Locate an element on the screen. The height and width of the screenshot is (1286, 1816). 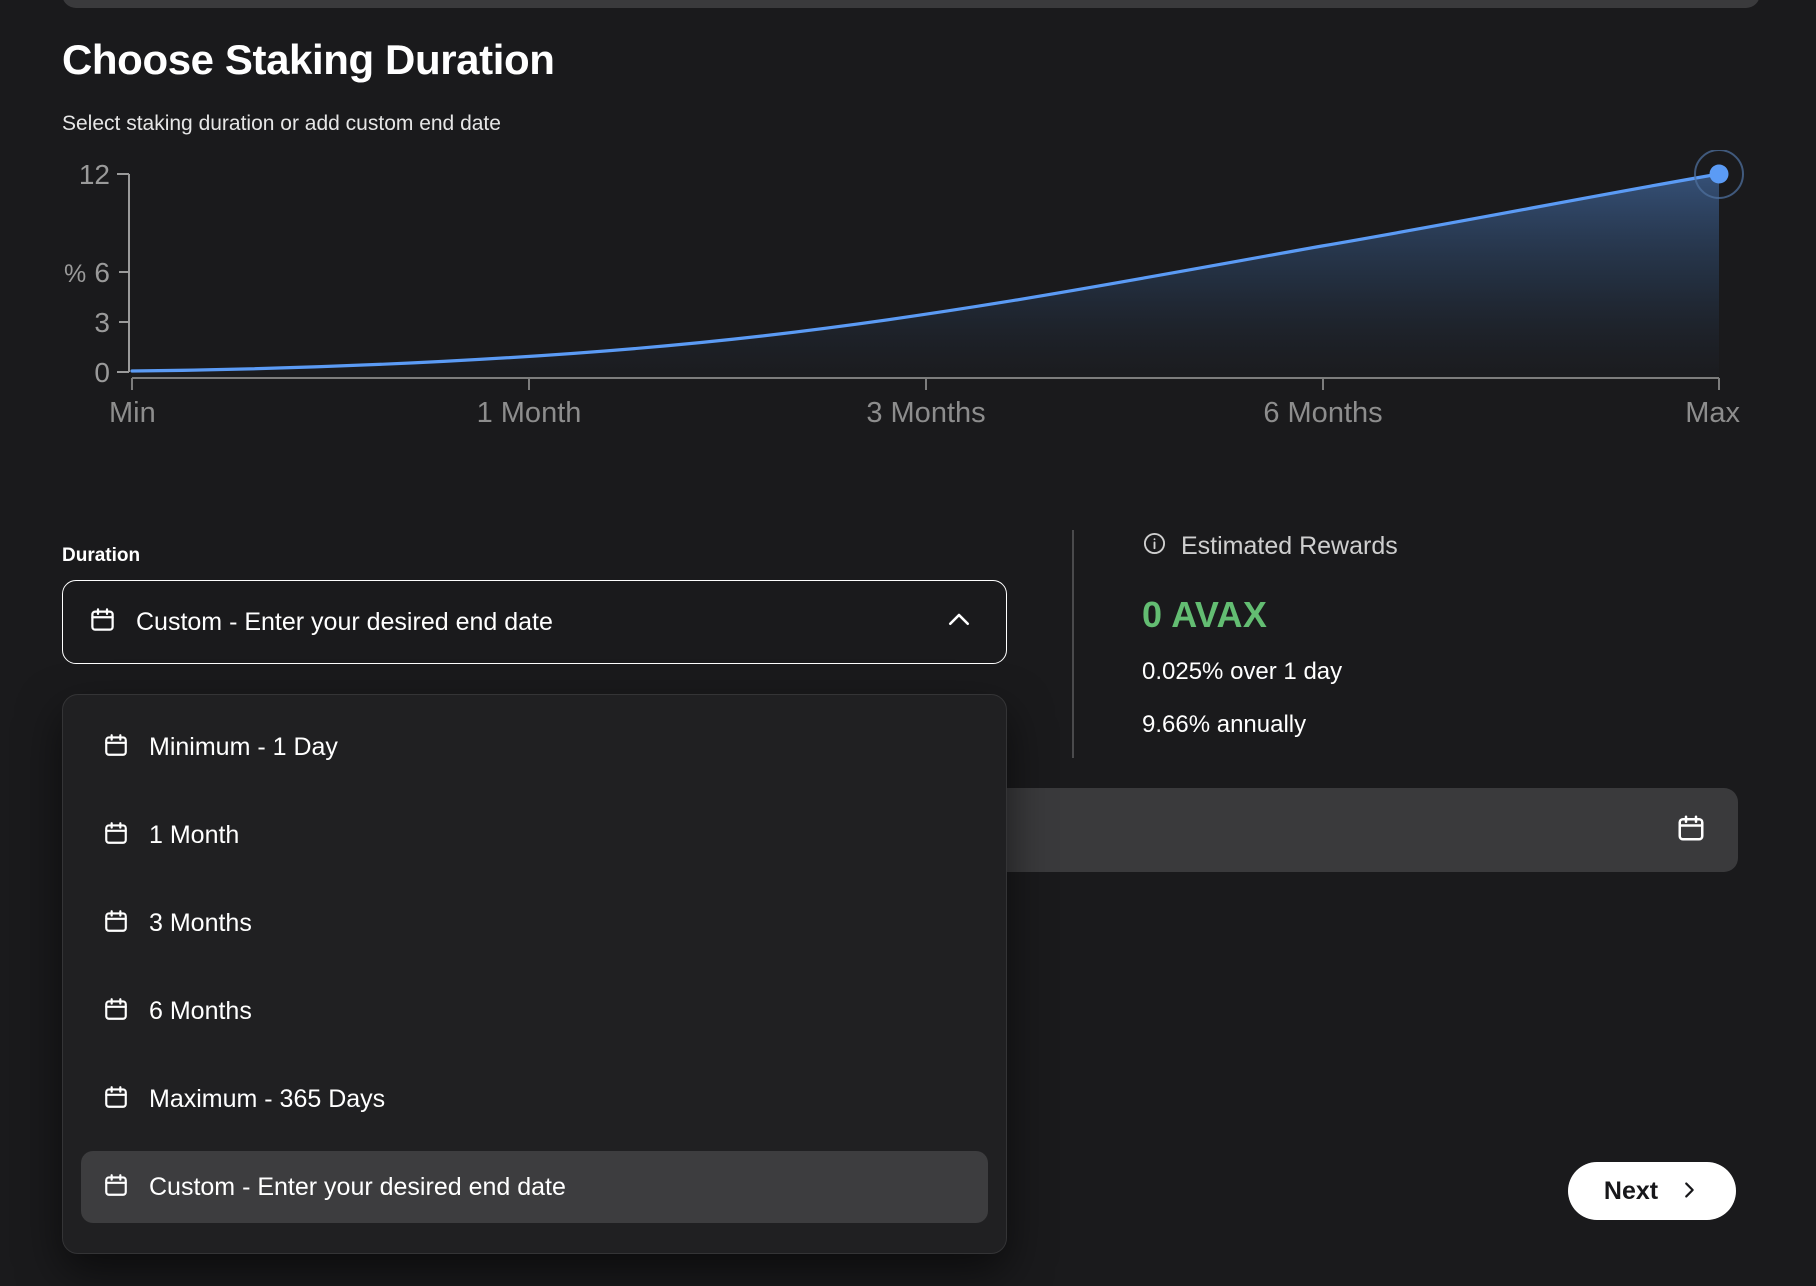
duration-option-label: Maximum - 365 Days is located at coordinates (267, 1098).